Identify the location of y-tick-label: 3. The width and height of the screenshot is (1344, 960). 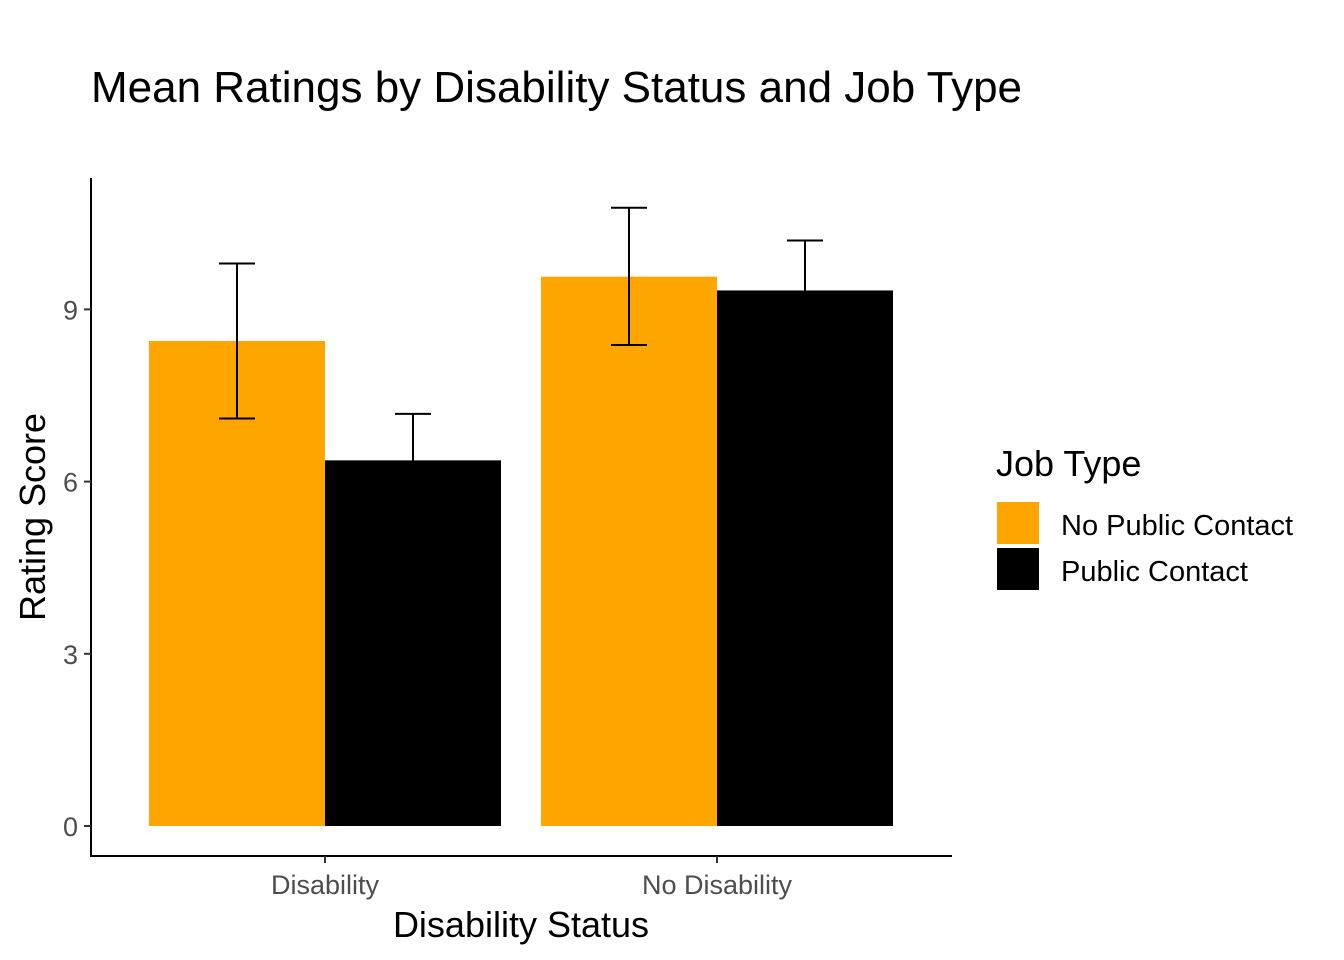
(70, 655).